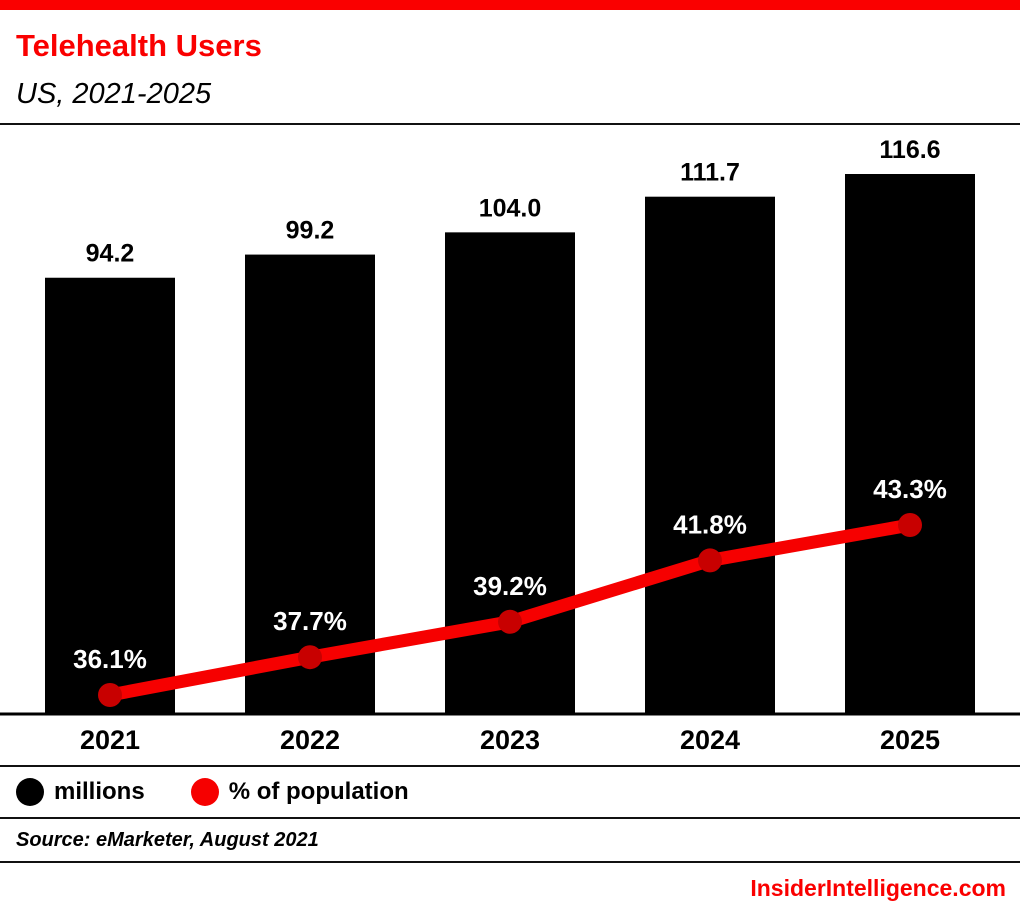 The image size is (1020, 920). I want to click on bar-value-label-2022: 99.2, so click(310, 231).